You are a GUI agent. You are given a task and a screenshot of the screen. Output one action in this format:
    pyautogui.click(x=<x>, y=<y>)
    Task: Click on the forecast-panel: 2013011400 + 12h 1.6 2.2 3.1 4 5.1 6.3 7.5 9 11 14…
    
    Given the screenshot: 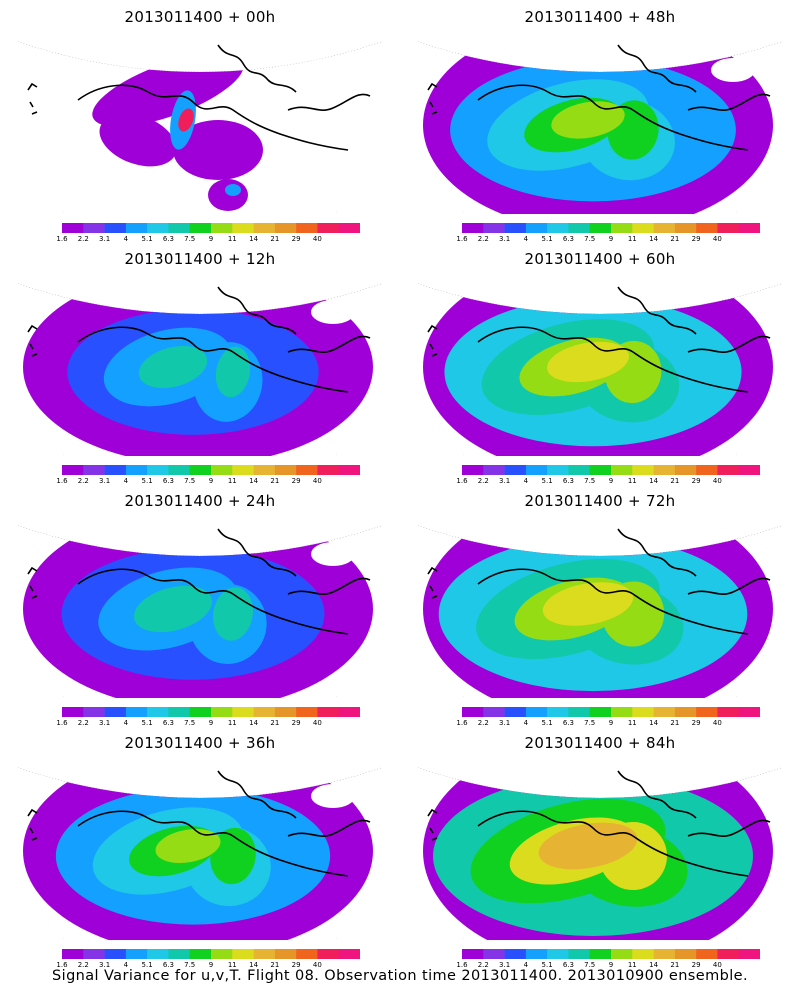 What is the action you would take?
    pyautogui.click(x=200, y=364)
    